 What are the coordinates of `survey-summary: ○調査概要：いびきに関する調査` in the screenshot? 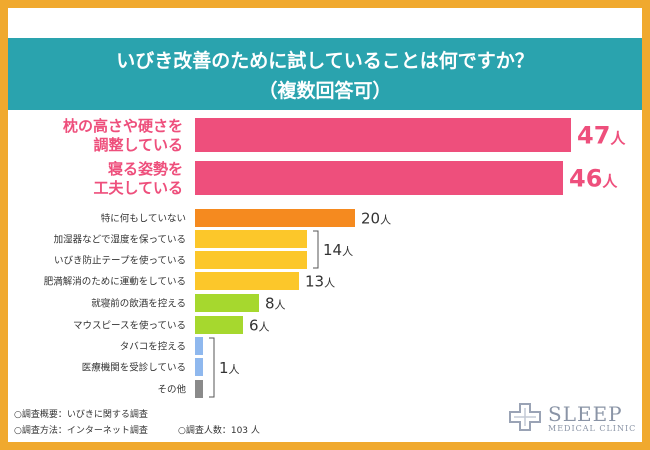 It's located at (81, 415).